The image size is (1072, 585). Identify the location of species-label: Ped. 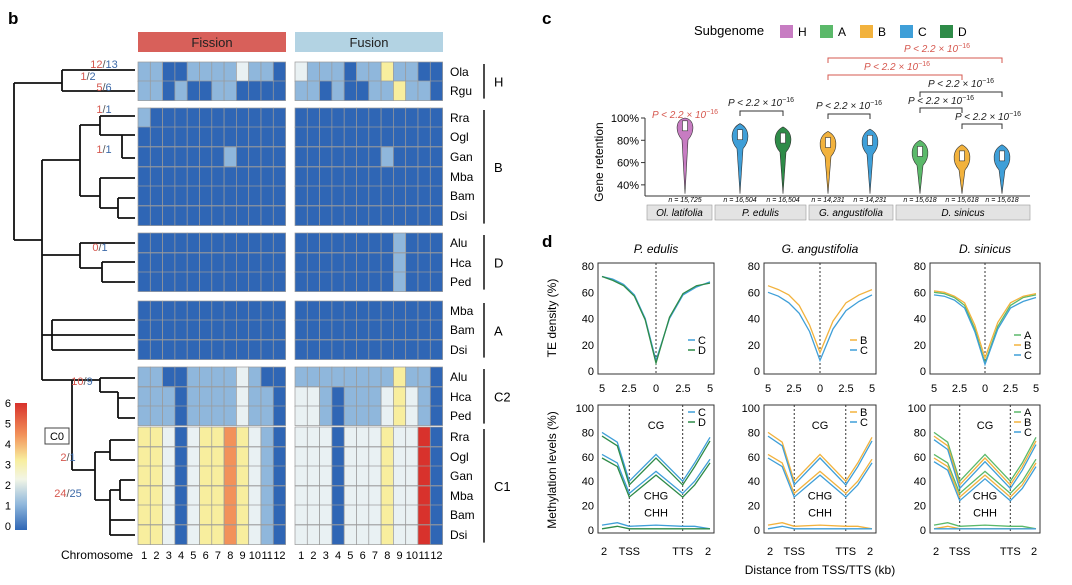
(460, 282).